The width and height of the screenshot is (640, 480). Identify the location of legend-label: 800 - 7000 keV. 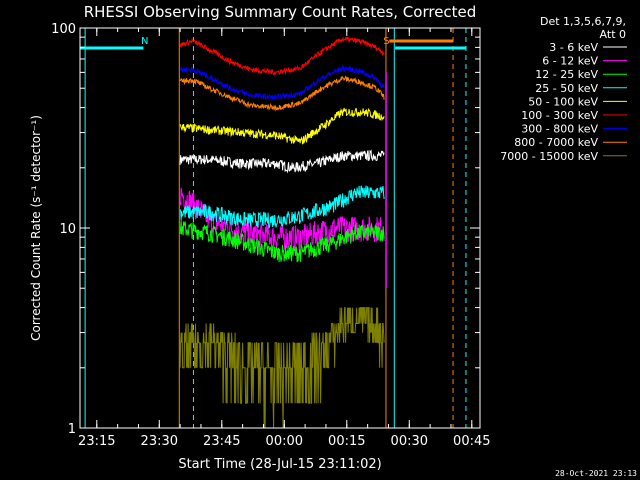
(556, 142).